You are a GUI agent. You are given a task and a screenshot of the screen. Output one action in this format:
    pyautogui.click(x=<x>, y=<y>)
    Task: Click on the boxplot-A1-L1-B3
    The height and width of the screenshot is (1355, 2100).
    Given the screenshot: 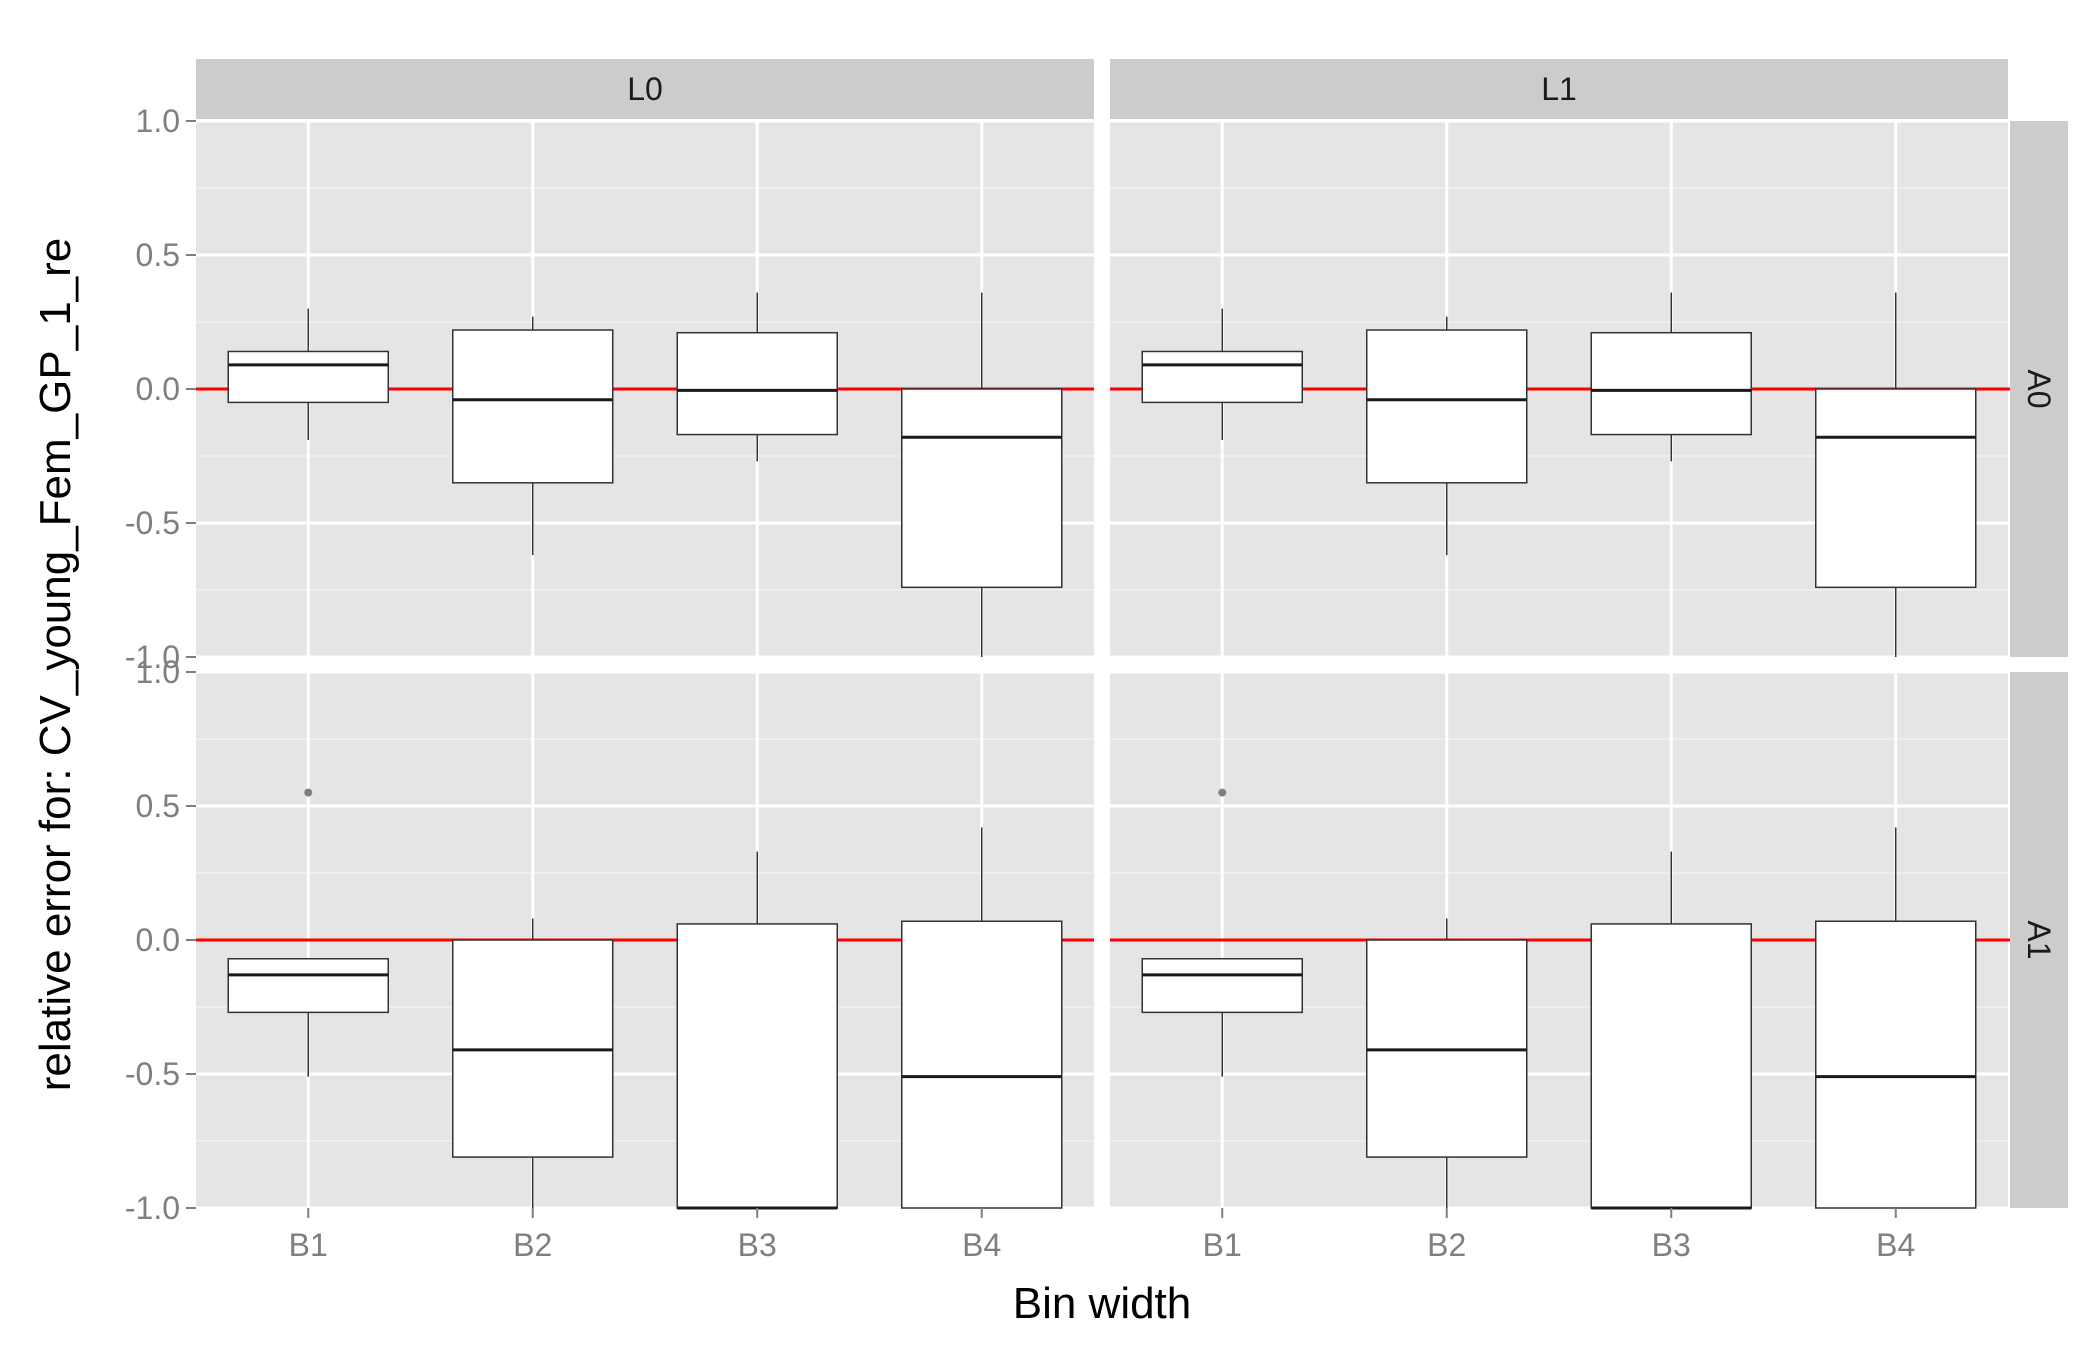 What is the action you would take?
    pyautogui.click(x=1671, y=1030)
    